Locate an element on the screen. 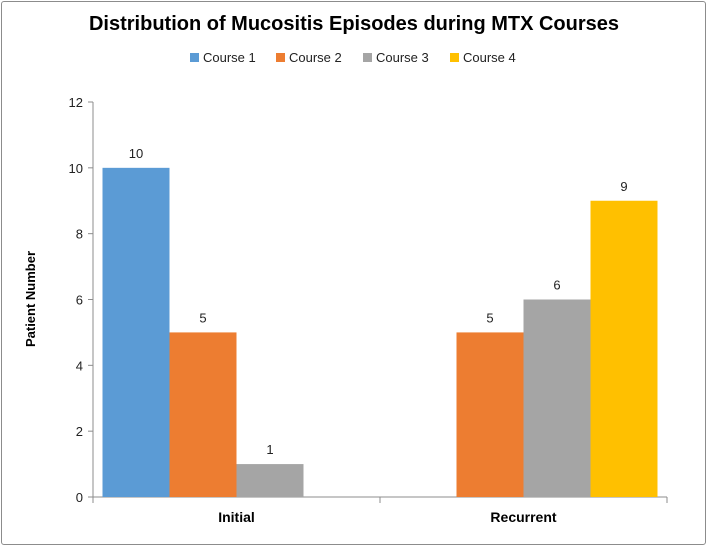 The image size is (709, 548). y-tick-label: 2 is located at coordinates (79, 431).